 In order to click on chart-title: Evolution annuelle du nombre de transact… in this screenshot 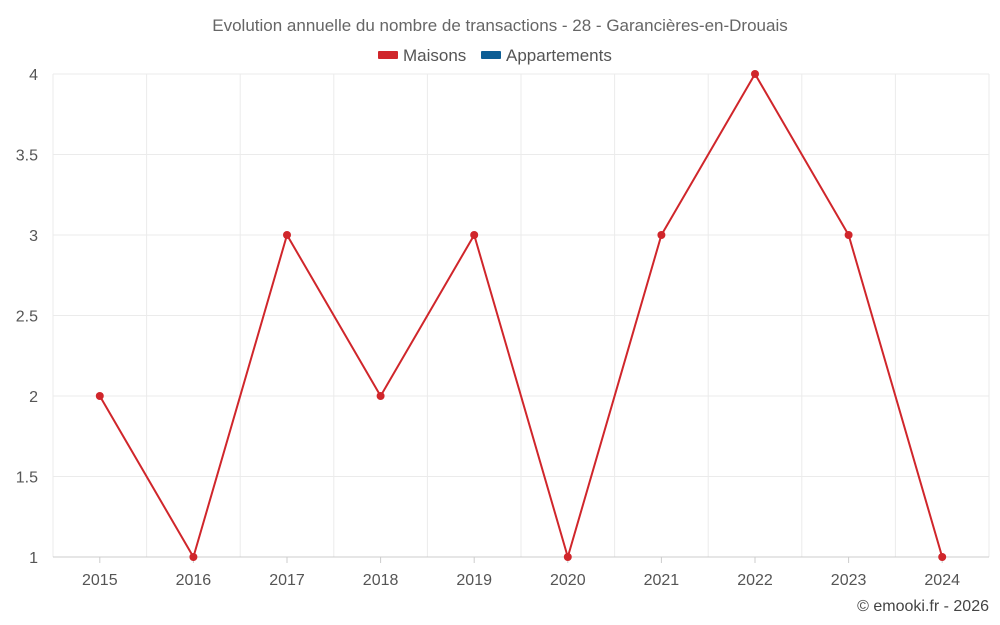, I will do `click(499, 25)`.